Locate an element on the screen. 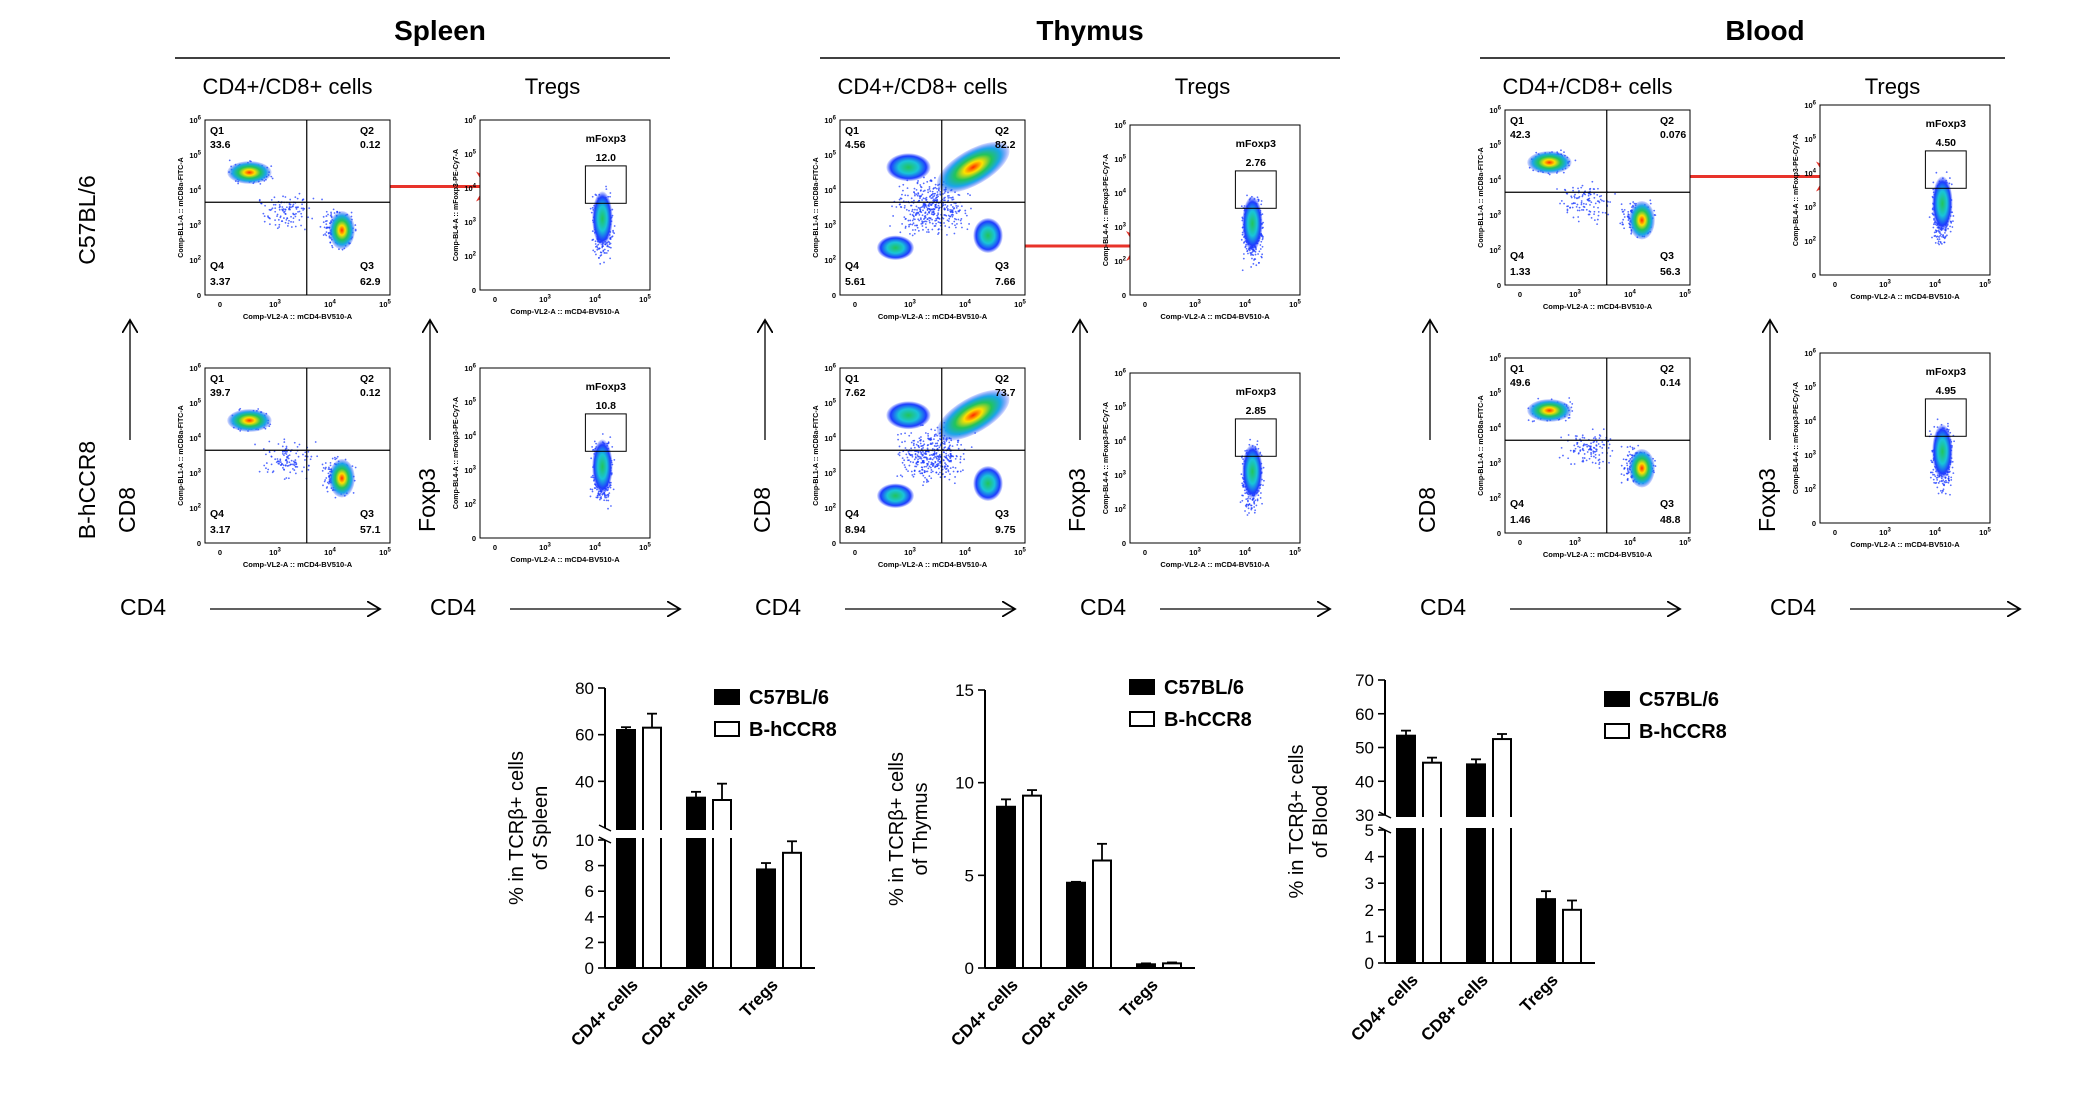 Image resolution: width=2094 pixels, height=1096 pixels. x-tick-label: 104 is located at coordinates (965, 552).